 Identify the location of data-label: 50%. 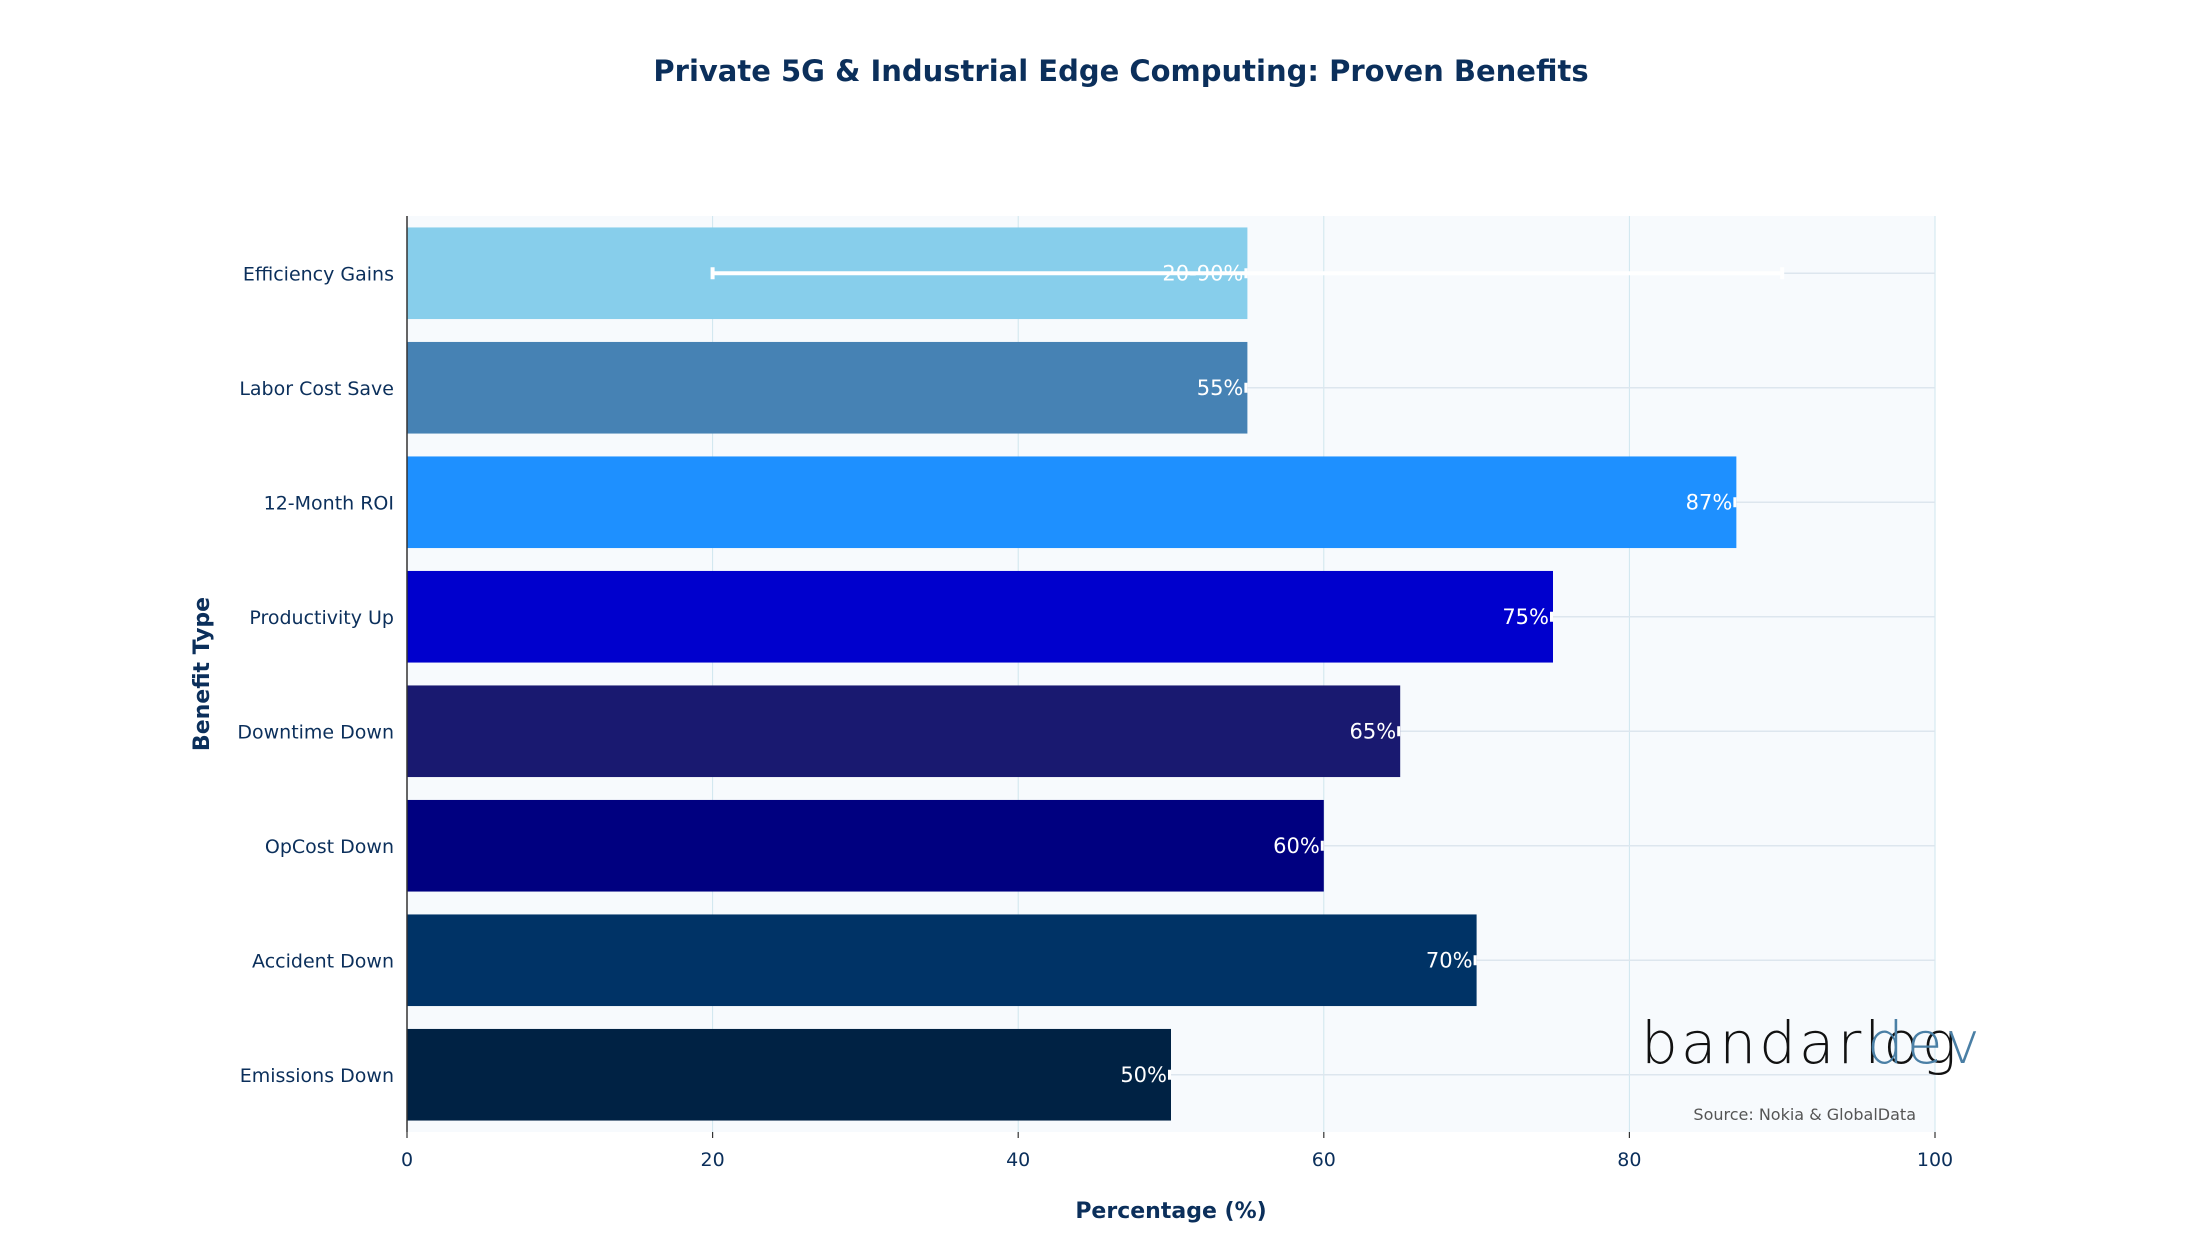
(1143, 1075).